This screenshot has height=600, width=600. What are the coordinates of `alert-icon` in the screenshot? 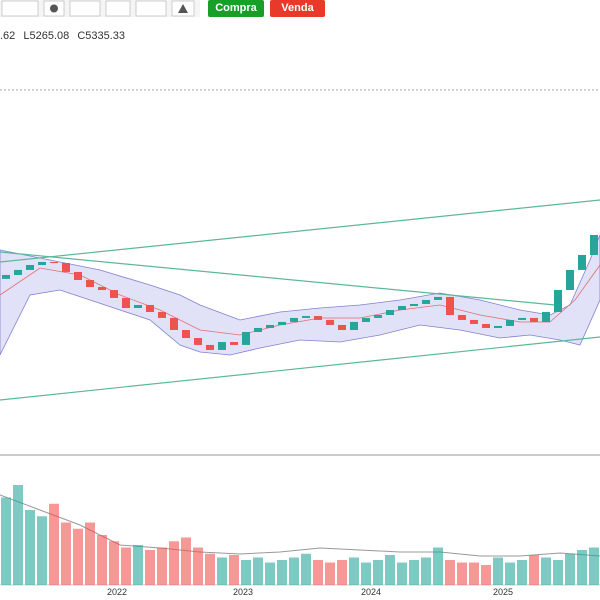 It's located at (183, 8).